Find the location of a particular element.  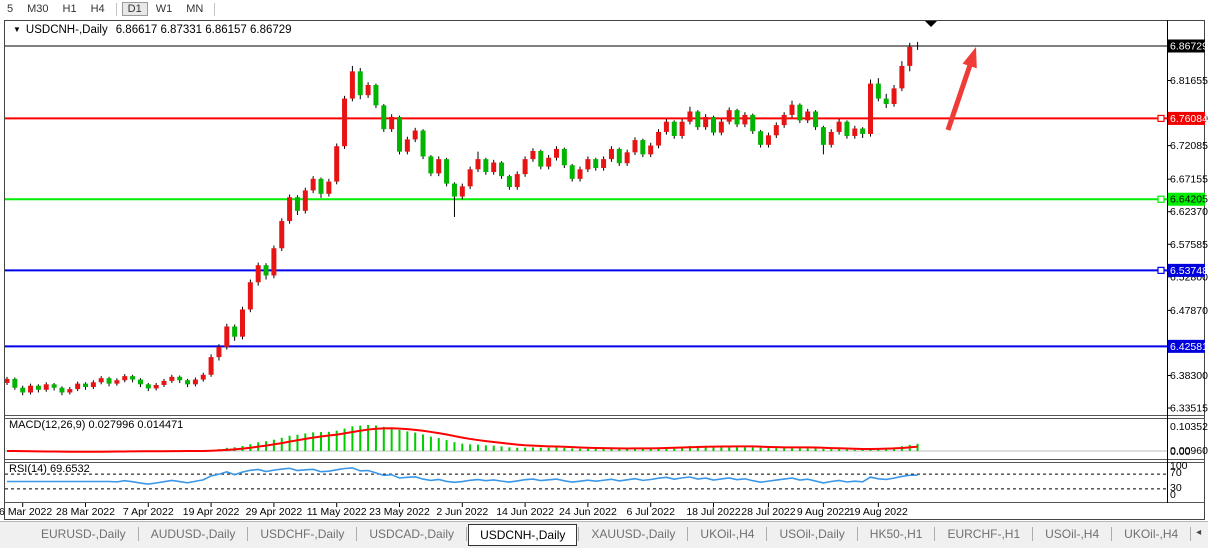

symbol-dropdown-icon: ▼ is located at coordinates (17, 29).